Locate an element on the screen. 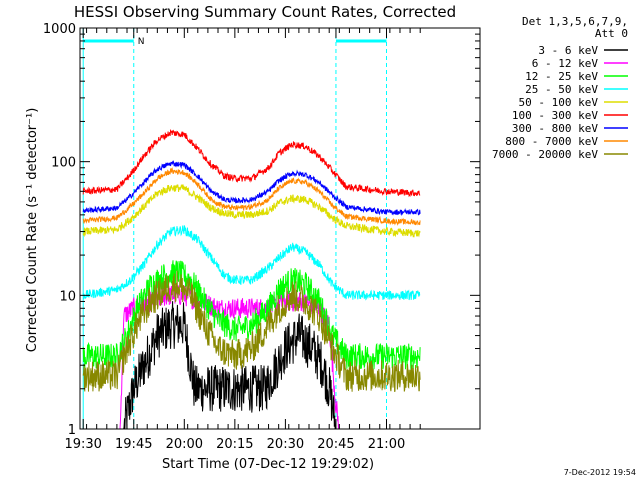 This screenshot has height=480, width=640. x-tick-label-2: 20:00 is located at coordinates (184, 444).